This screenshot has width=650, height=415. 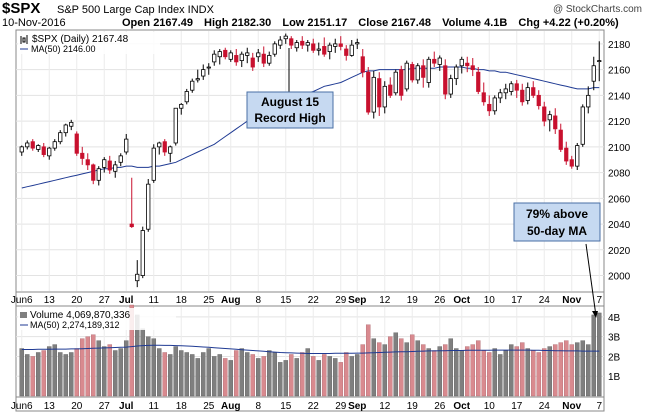 I want to click on date-tick-label: 17, so click(x=517, y=406).